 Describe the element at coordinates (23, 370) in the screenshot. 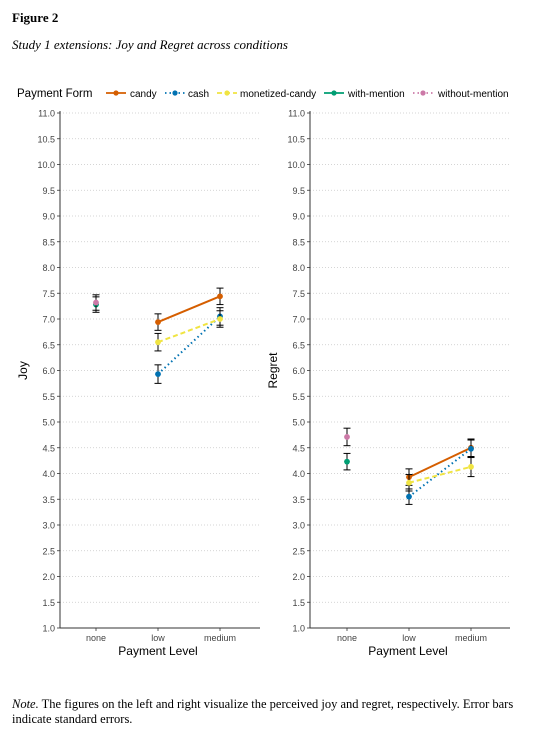

I see `y-axis-title: Joy` at that location.